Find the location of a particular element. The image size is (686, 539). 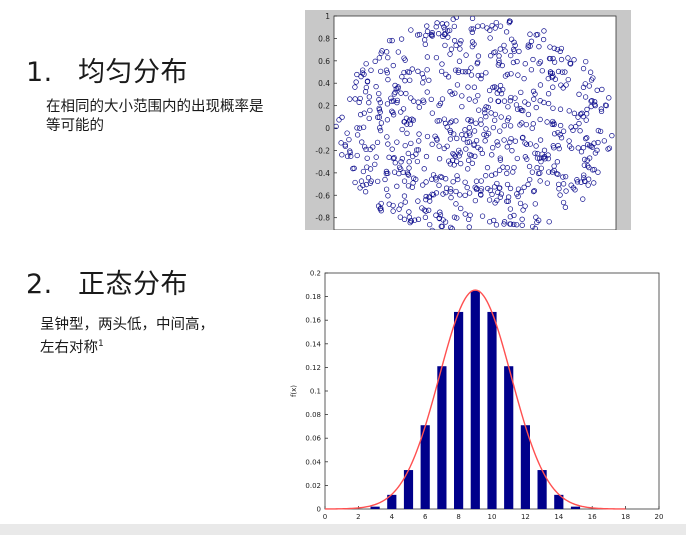

bar-y-tick-label: 0.02 is located at coordinates (313, 486).